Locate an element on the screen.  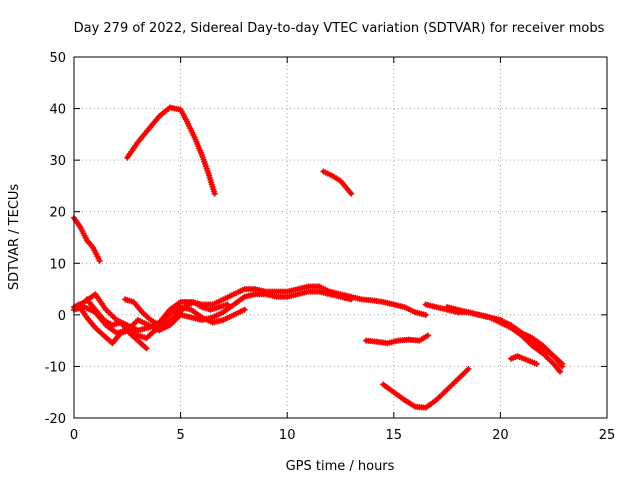
y-tick-label: 50 is located at coordinates (57, 58).